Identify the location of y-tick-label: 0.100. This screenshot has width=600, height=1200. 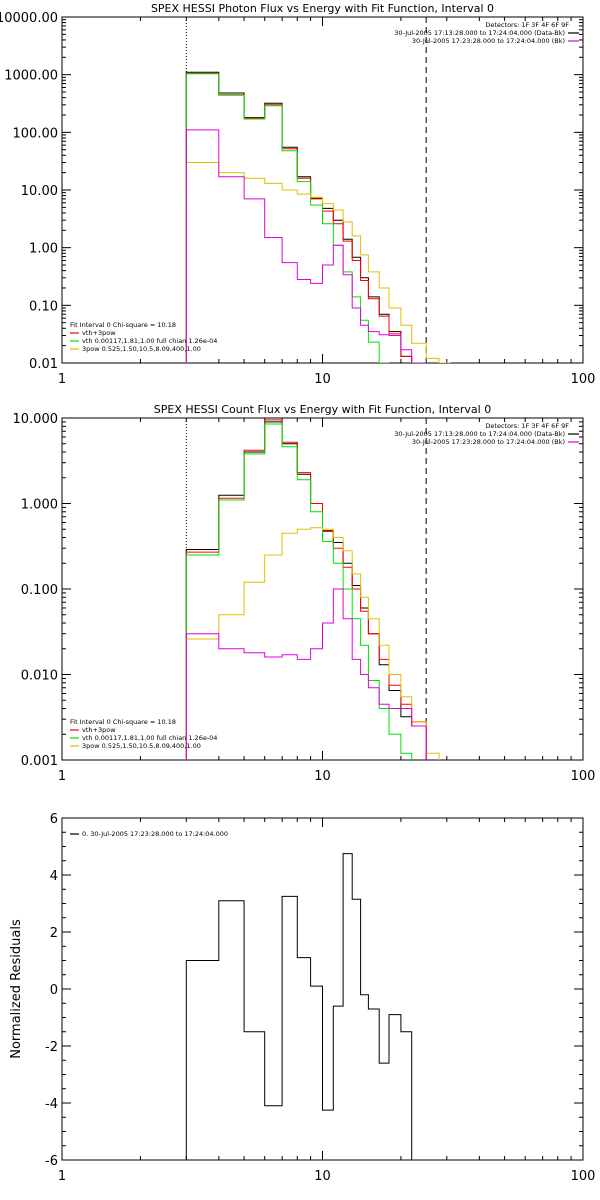
(39, 590).